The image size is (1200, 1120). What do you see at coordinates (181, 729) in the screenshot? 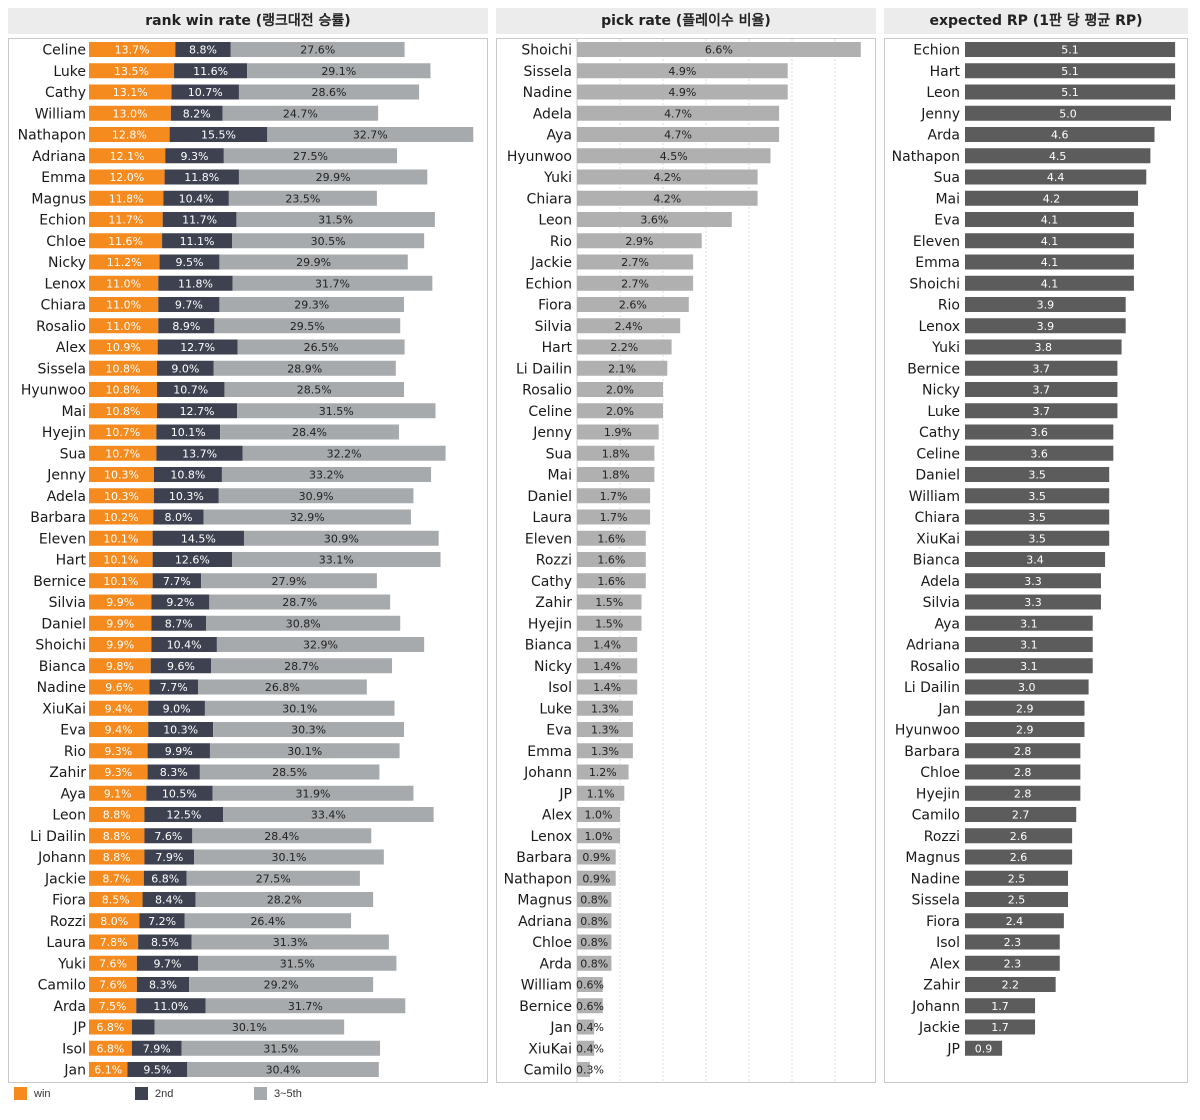
I see `win-rate-bar-2nd-eva` at bounding box center [181, 729].